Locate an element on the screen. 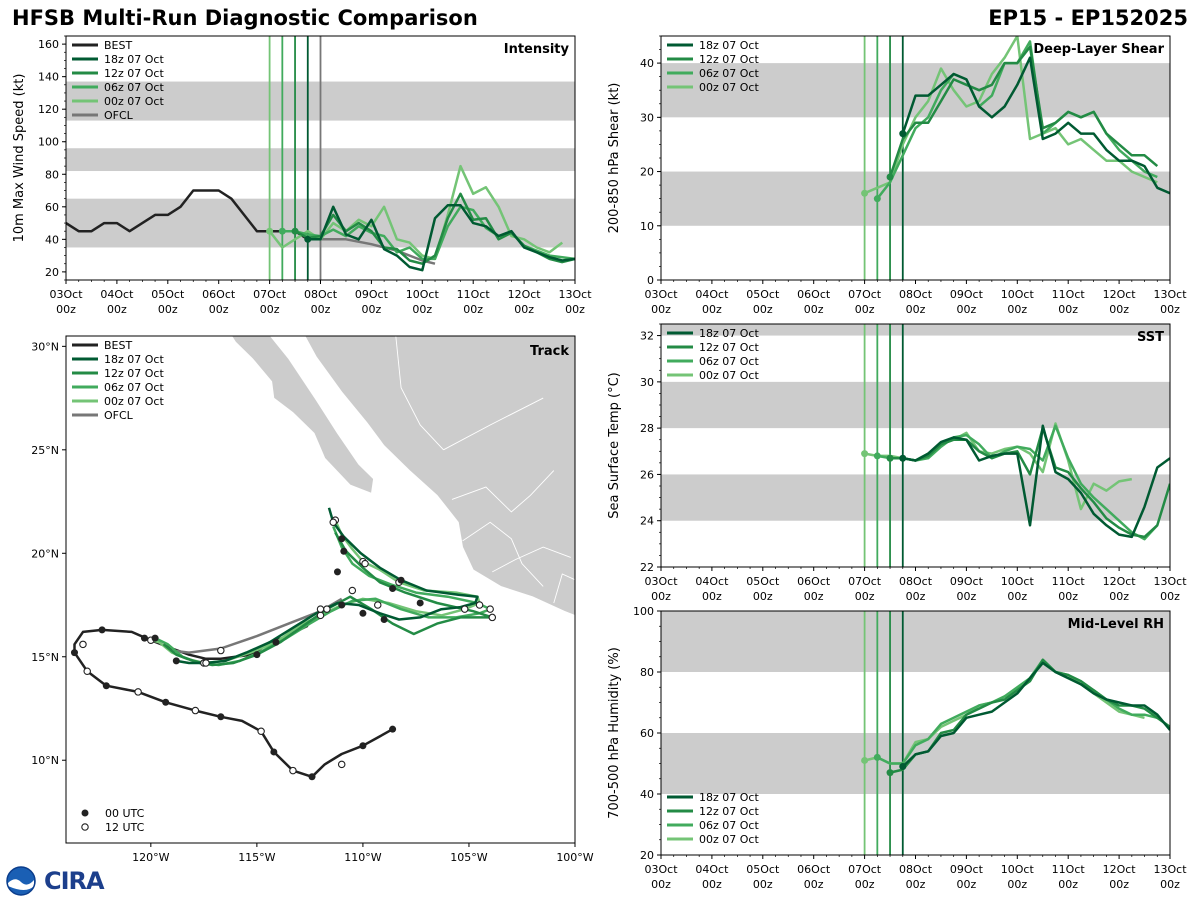 This screenshot has height=900, width=1200. legend-label: 12z 07 Oct is located at coordinates (729, 811).